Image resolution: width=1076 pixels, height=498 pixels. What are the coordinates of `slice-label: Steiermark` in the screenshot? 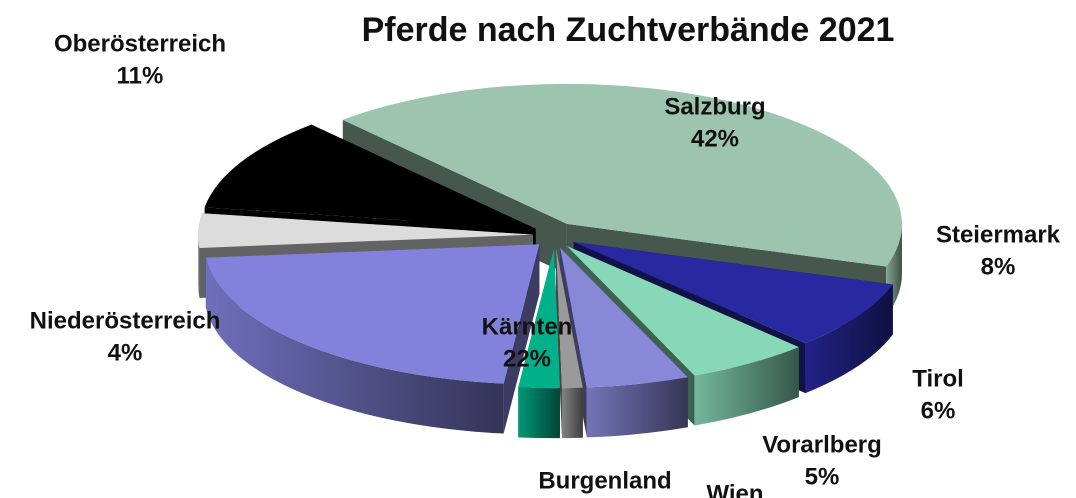 It's located at (998, 234).